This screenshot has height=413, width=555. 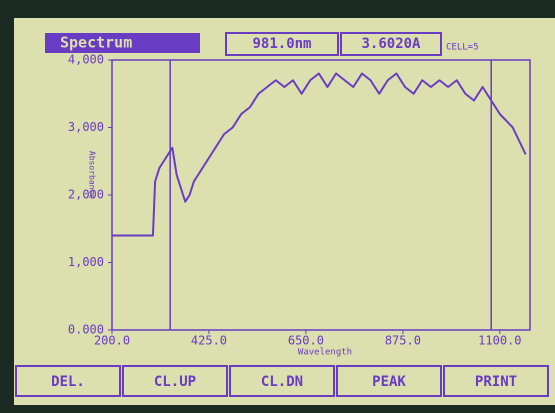 What do you see at coordinates (86, 195) in the screenshot?
I see `y-tick-label: 2,000` at bounding box center [86, 195].